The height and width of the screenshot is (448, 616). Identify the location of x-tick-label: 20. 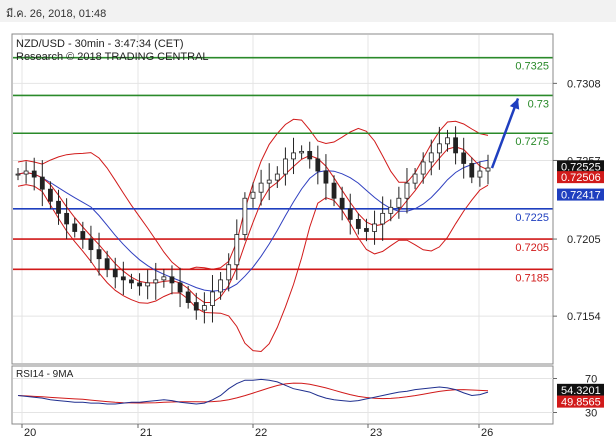
(30, 433).